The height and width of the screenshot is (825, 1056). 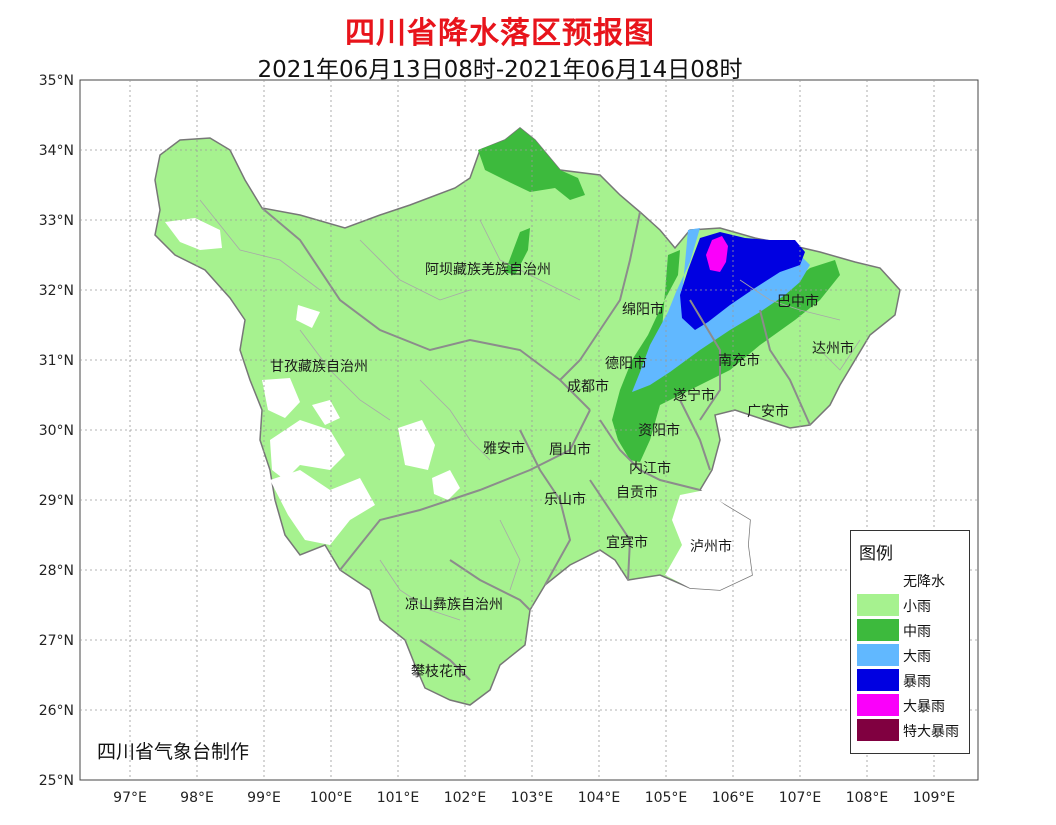 I want to click on lon-label: 98°E, so click(x=197, y=798).